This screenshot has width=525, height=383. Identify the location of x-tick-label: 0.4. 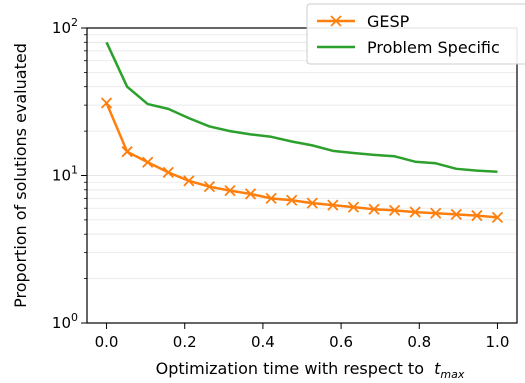
(263, 342).